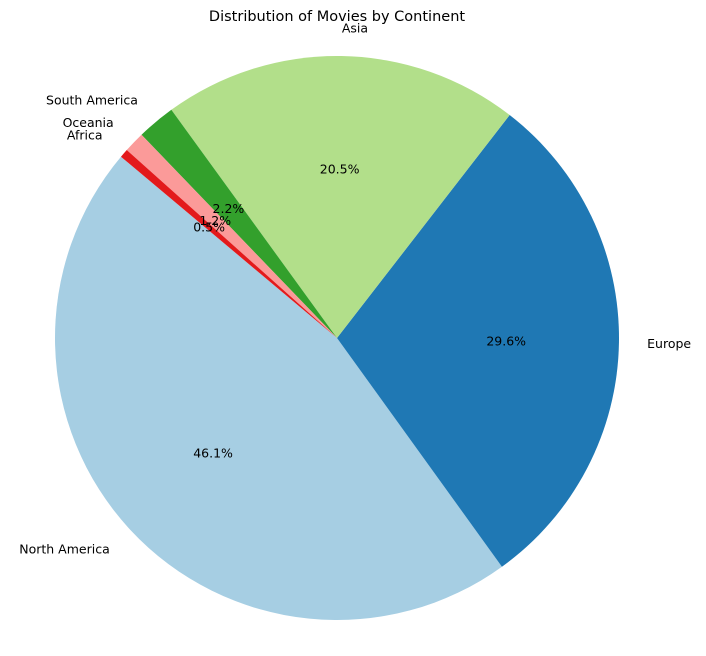  Describe the element at coordinates (506, 340) in the screenshot. I see `percentage-label-europe: 29.6%` at that location.